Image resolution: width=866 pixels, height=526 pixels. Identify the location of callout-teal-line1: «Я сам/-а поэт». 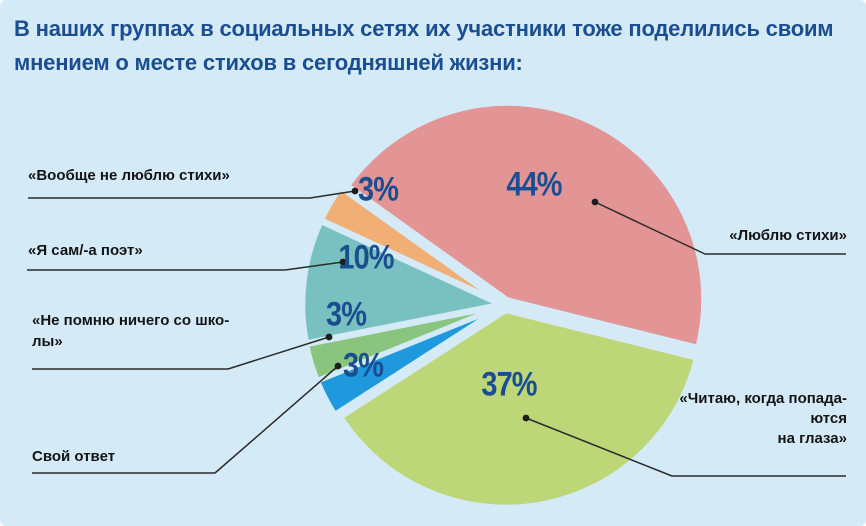
(85, 250).